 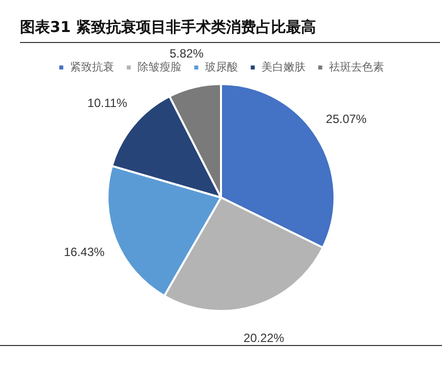 I want to click on data-label: 5.82%, so click(x=187, y=53).